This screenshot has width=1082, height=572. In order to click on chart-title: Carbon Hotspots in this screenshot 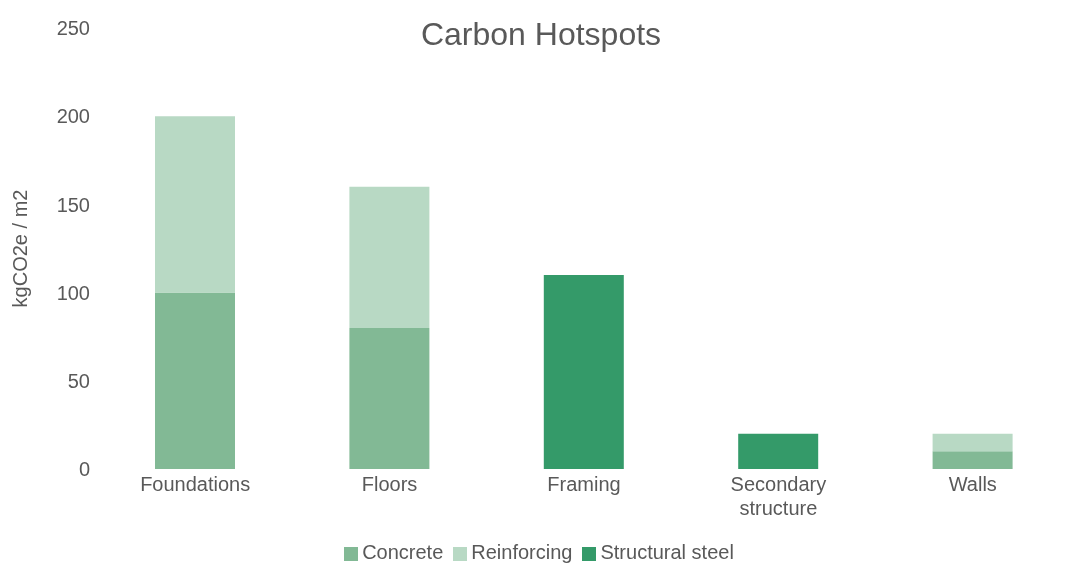, I will do `click(541, 34)`.